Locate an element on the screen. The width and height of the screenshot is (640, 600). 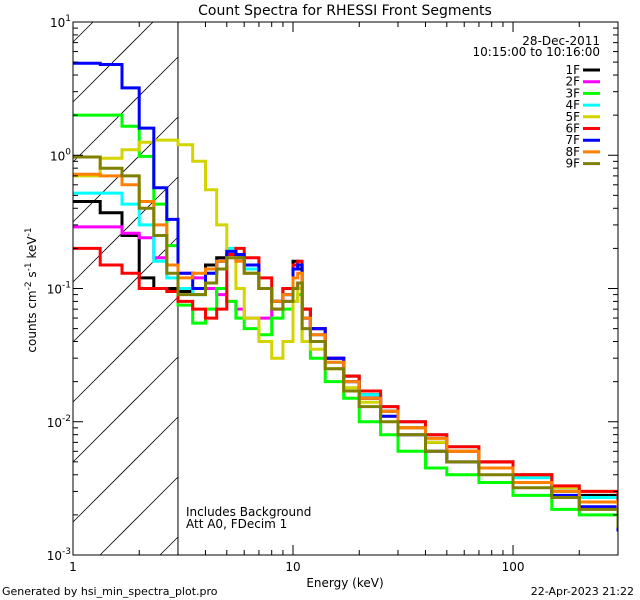
footer-timestamp: 22-Apr-2023 21:22 is located at coordinates (582, 591).